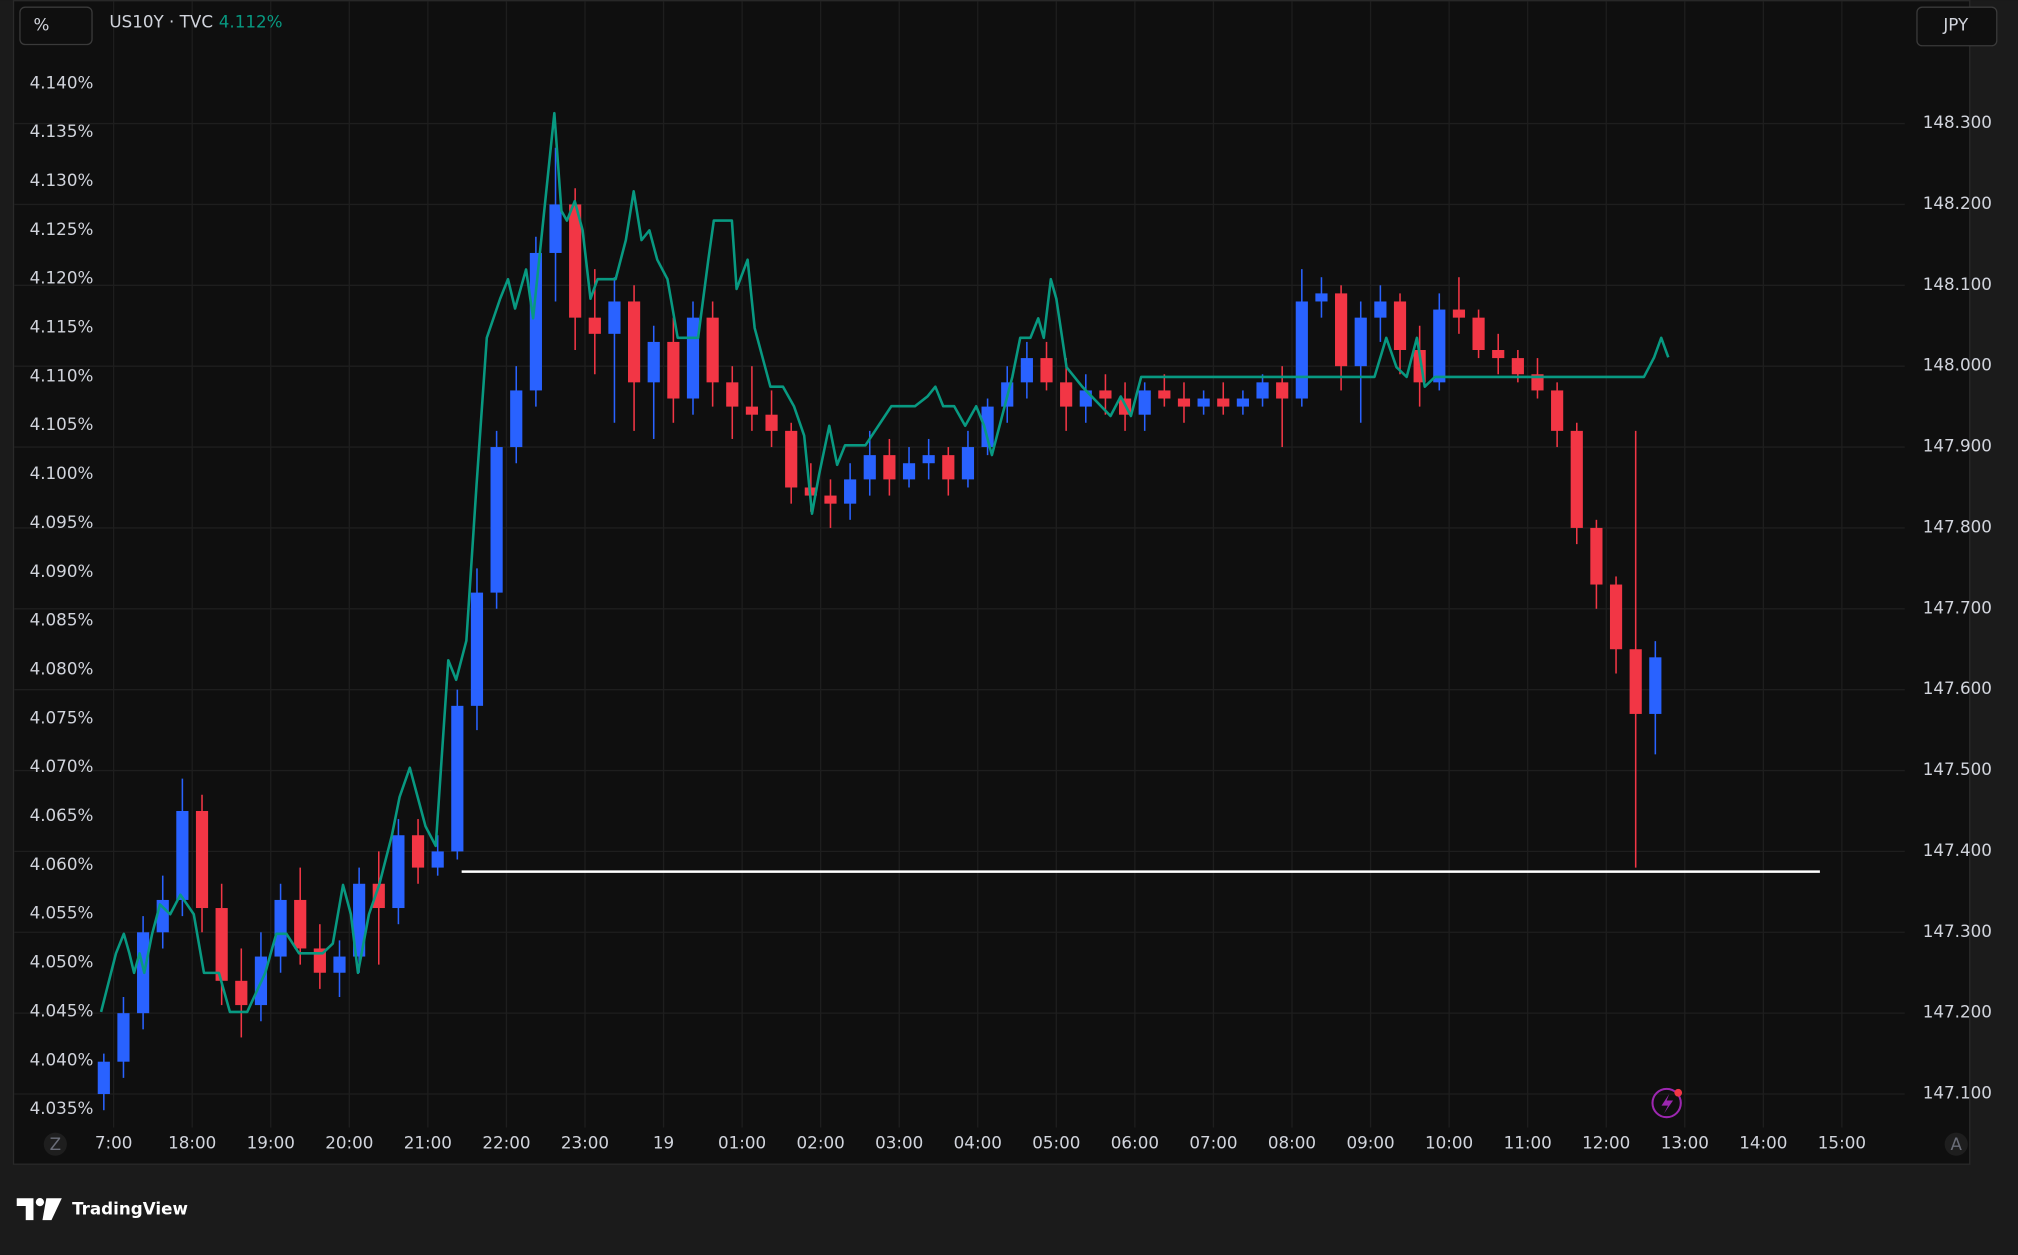 Image resolution: width=2018 pixels, height=1255 pixels. I want to click on x-tick-label: 05:00, so click(1056, 1143).